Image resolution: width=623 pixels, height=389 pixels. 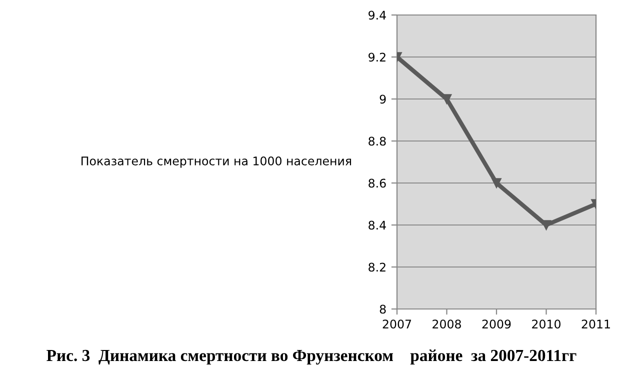 What do you see at coordinates (496, 324) in the screenshot?
I see `x-tick-label: 2009` at bounding box center [496, 324].